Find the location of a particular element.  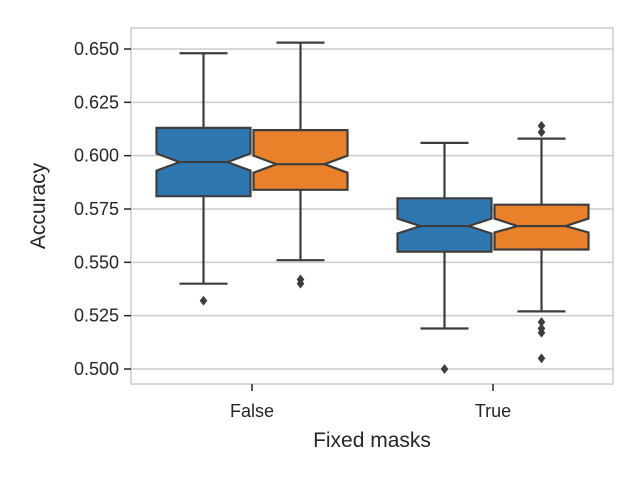

notched-box is located at coordinates (300, 160).